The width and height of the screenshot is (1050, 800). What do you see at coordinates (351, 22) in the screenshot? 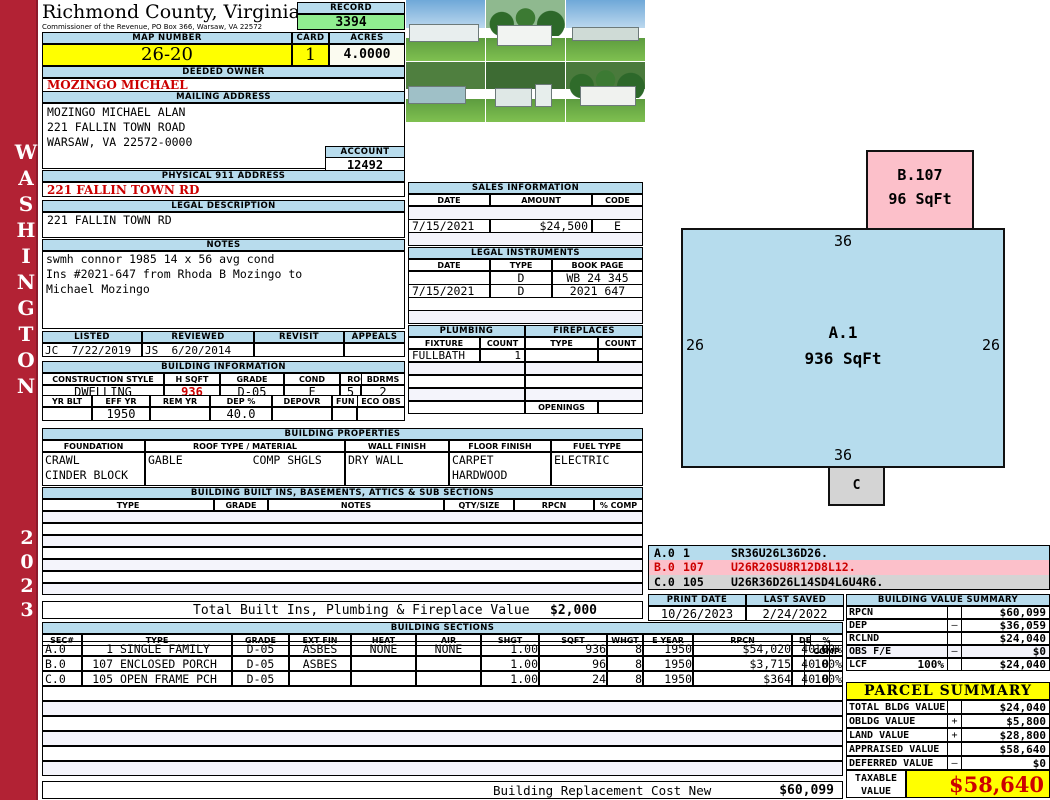
I see `record-value: 3394` at bounding box center [351, 22].